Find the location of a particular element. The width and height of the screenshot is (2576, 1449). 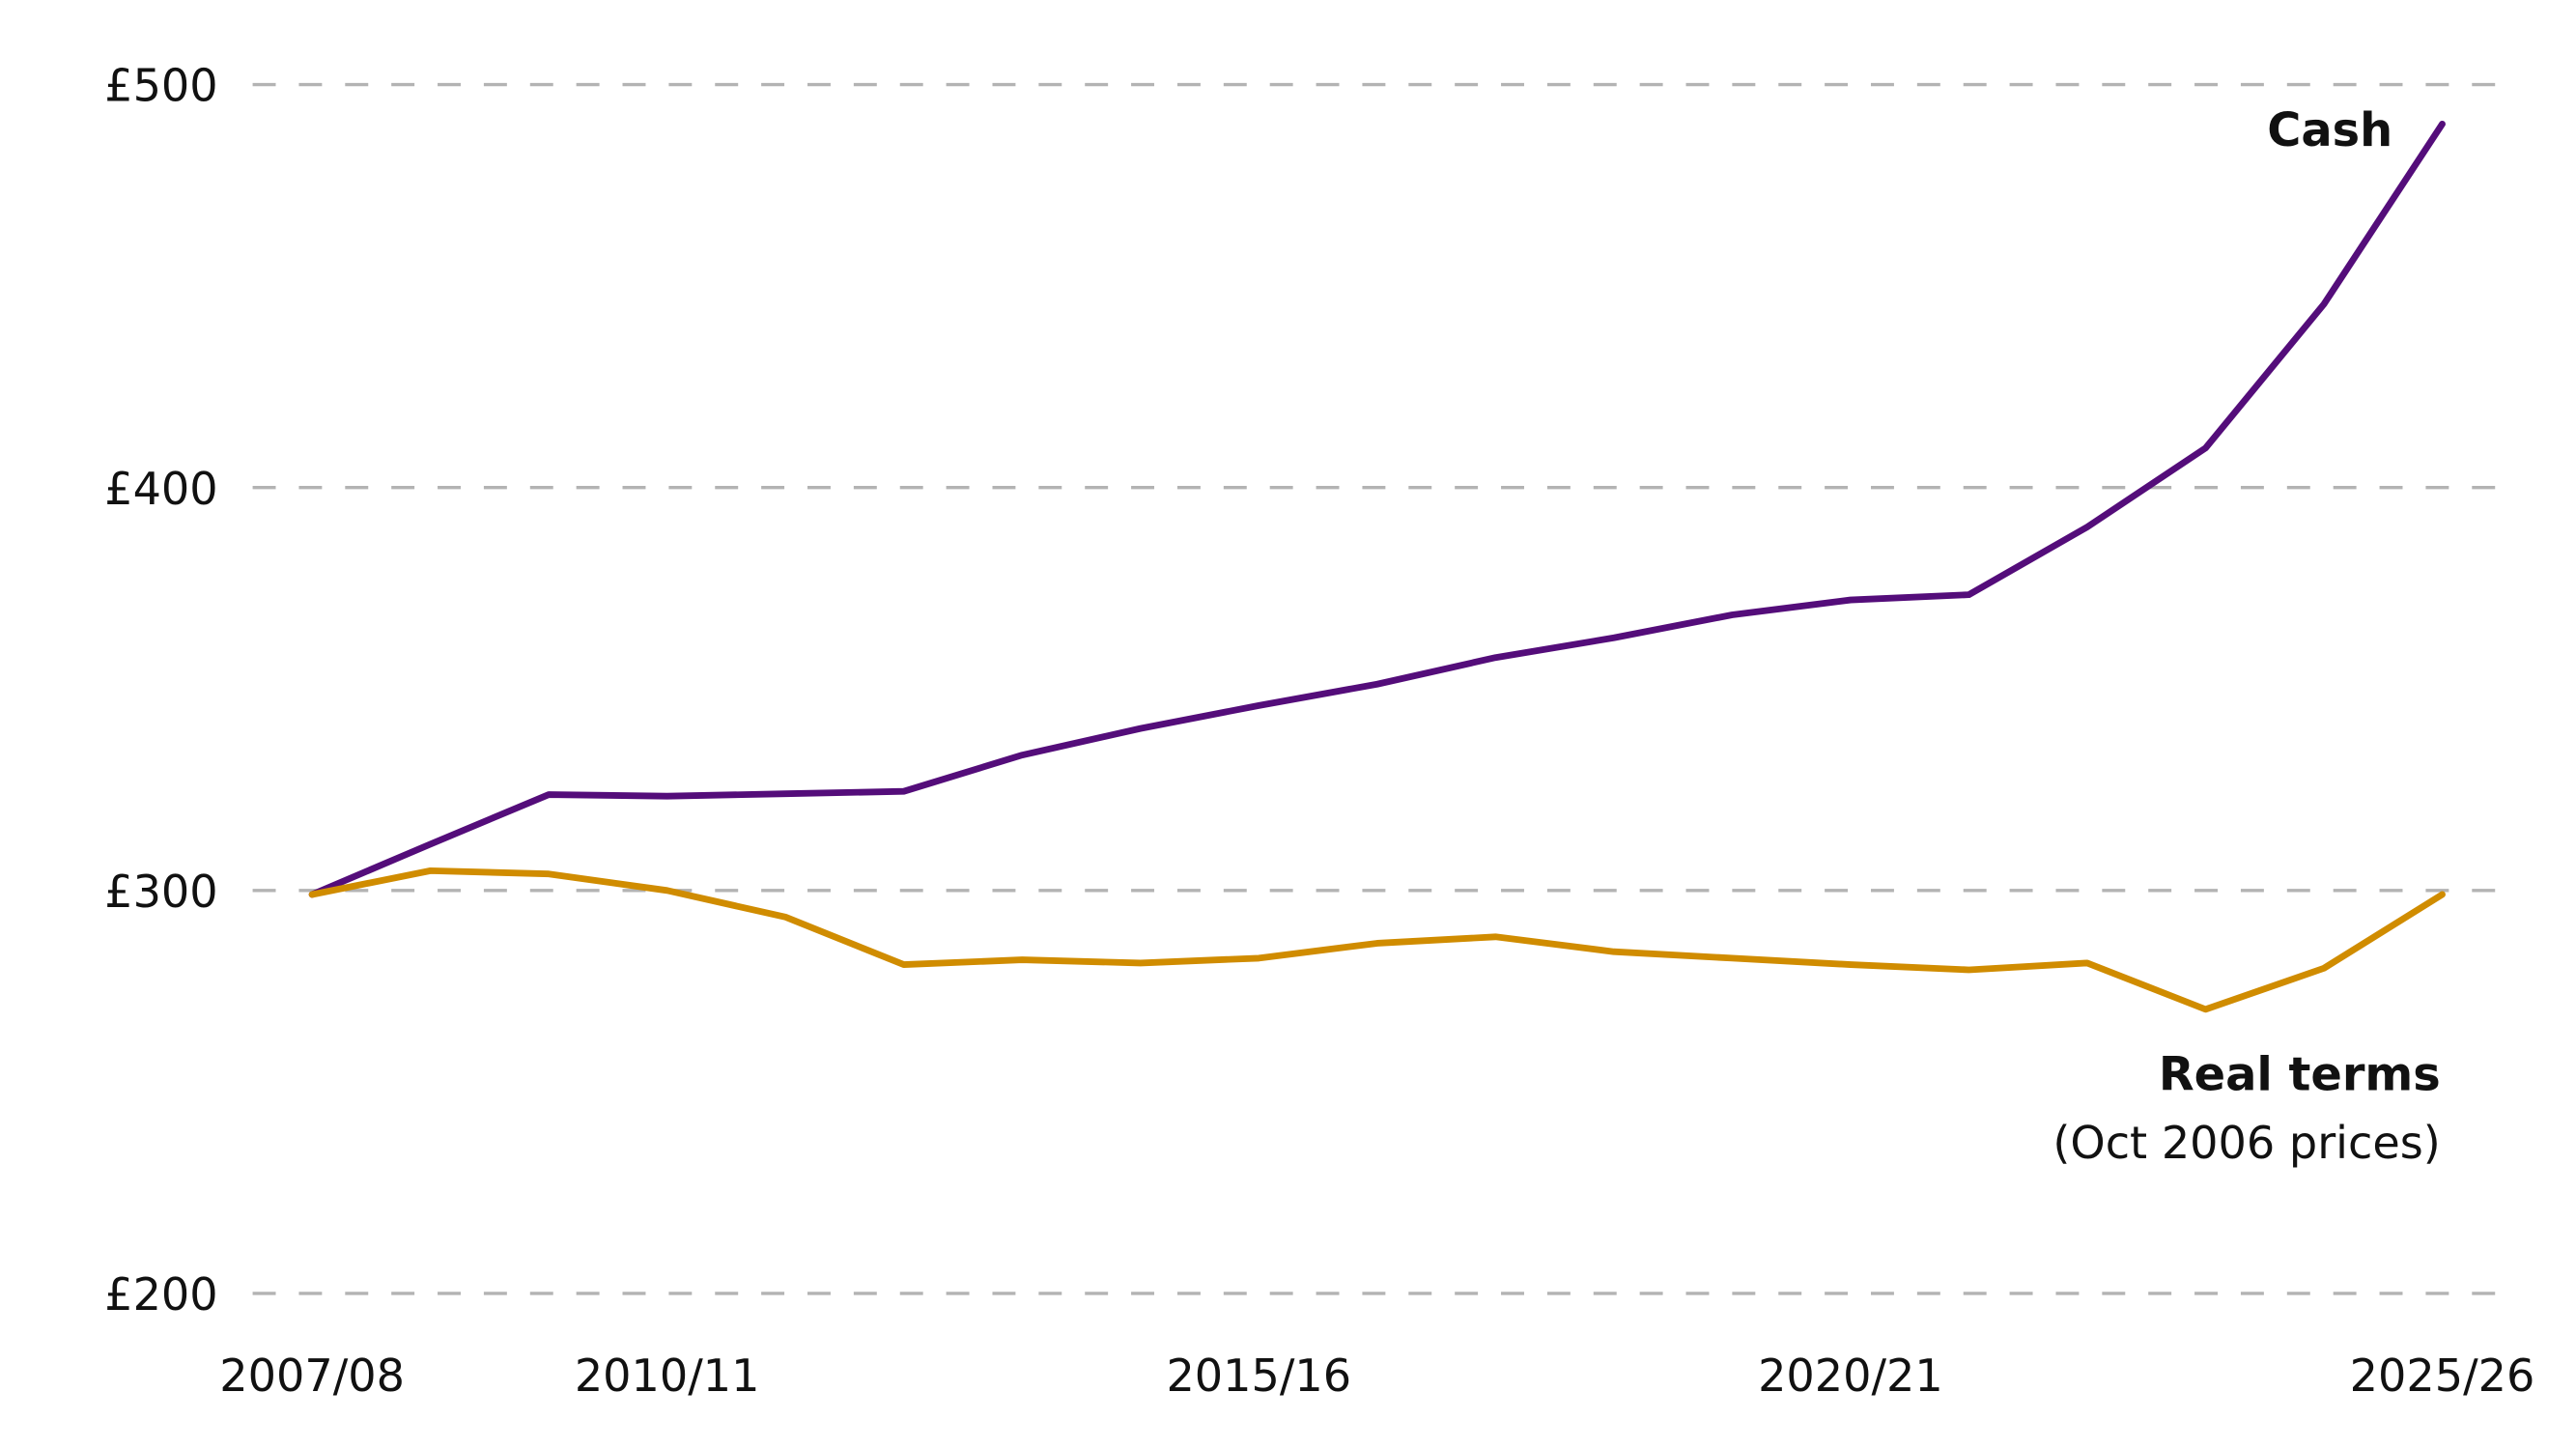

series-label-real-terms: Real terms is located at coordinates (2300, 1075).